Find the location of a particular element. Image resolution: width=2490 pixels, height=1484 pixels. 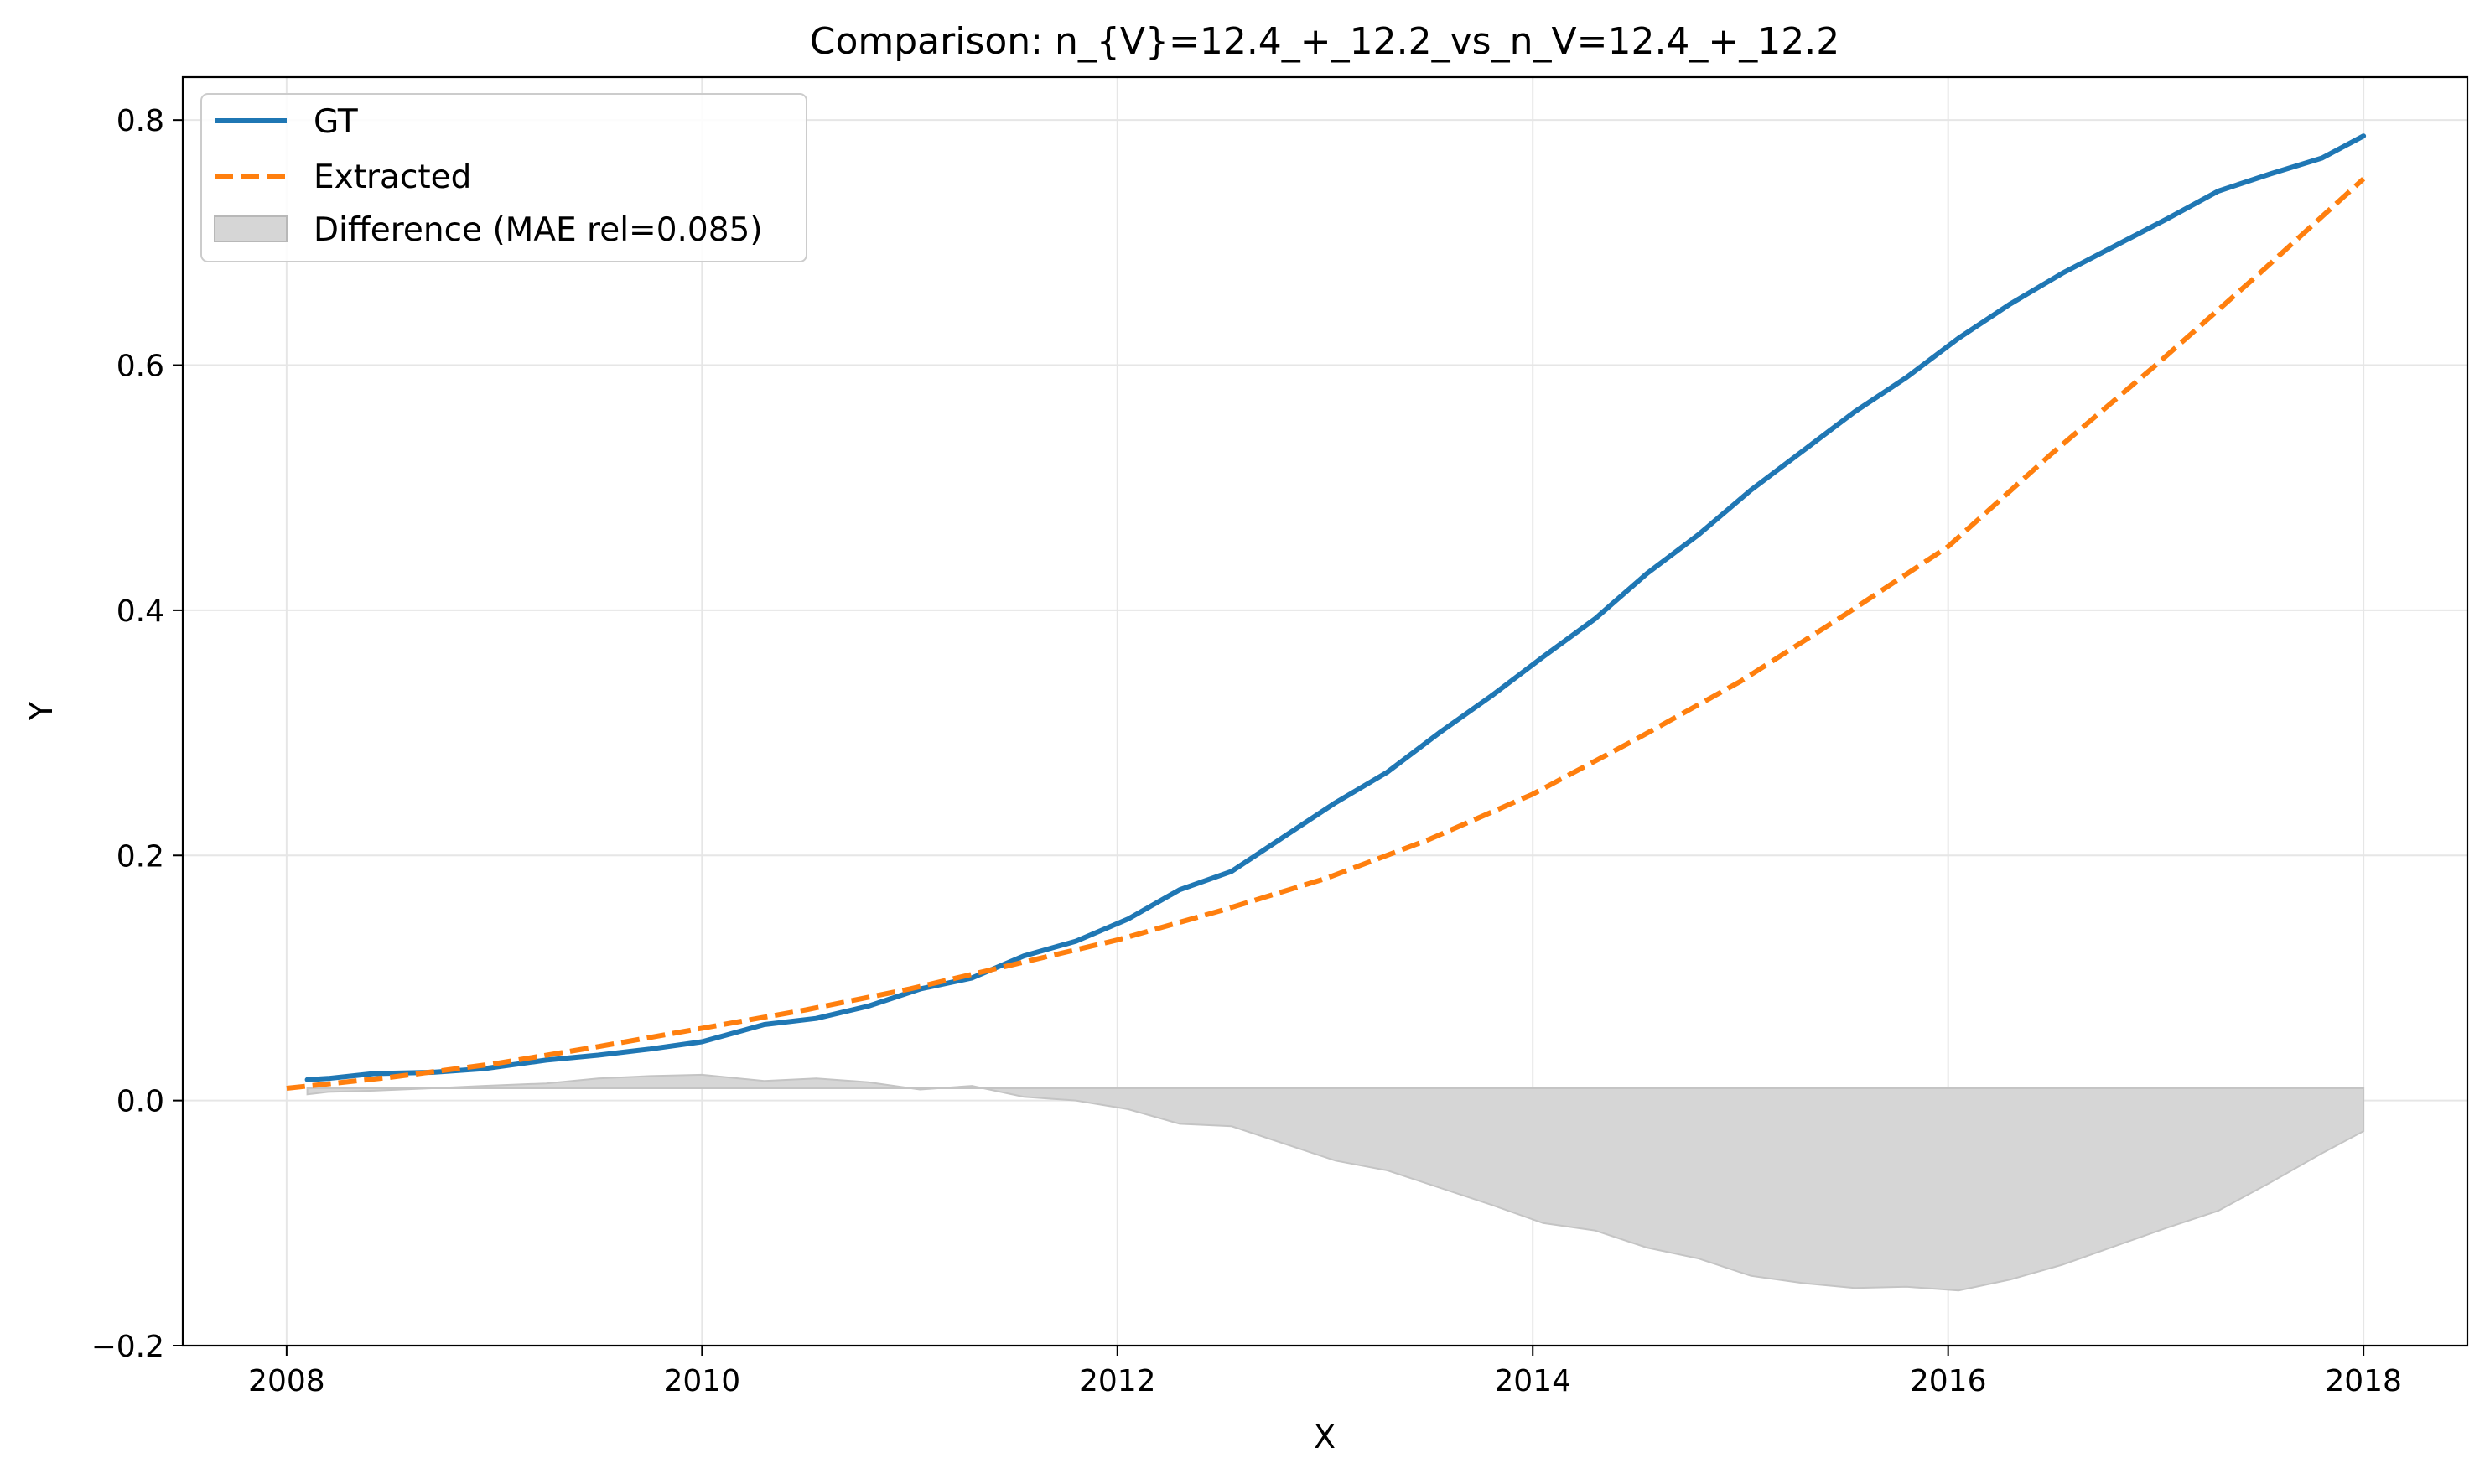

legend-box is located at coordinates (503, 177).